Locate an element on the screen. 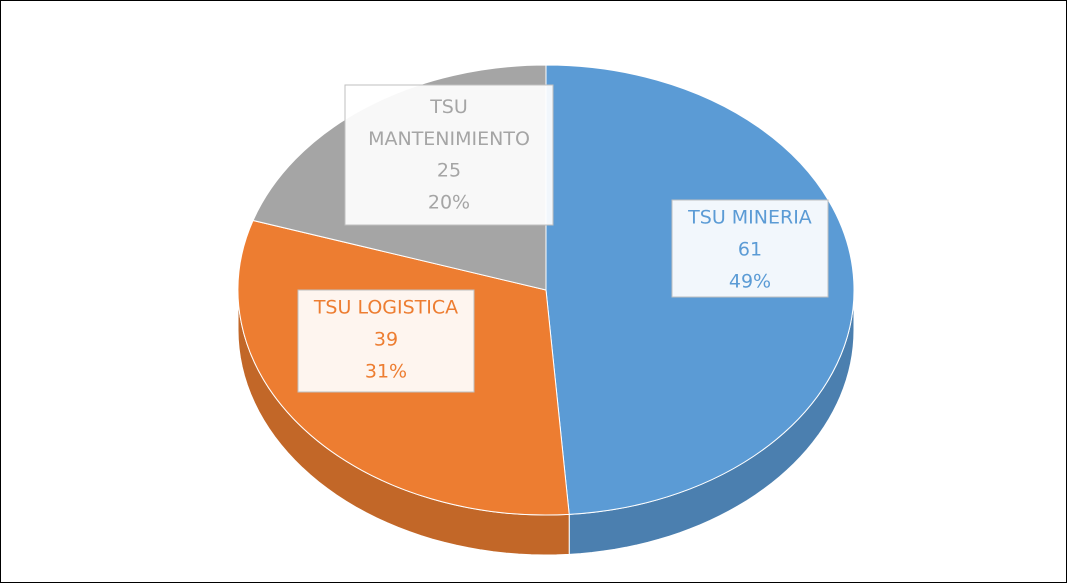 The height and width of the screenshot is (584, 1068). label-percent: 49% is located at coordinates (750, 282).